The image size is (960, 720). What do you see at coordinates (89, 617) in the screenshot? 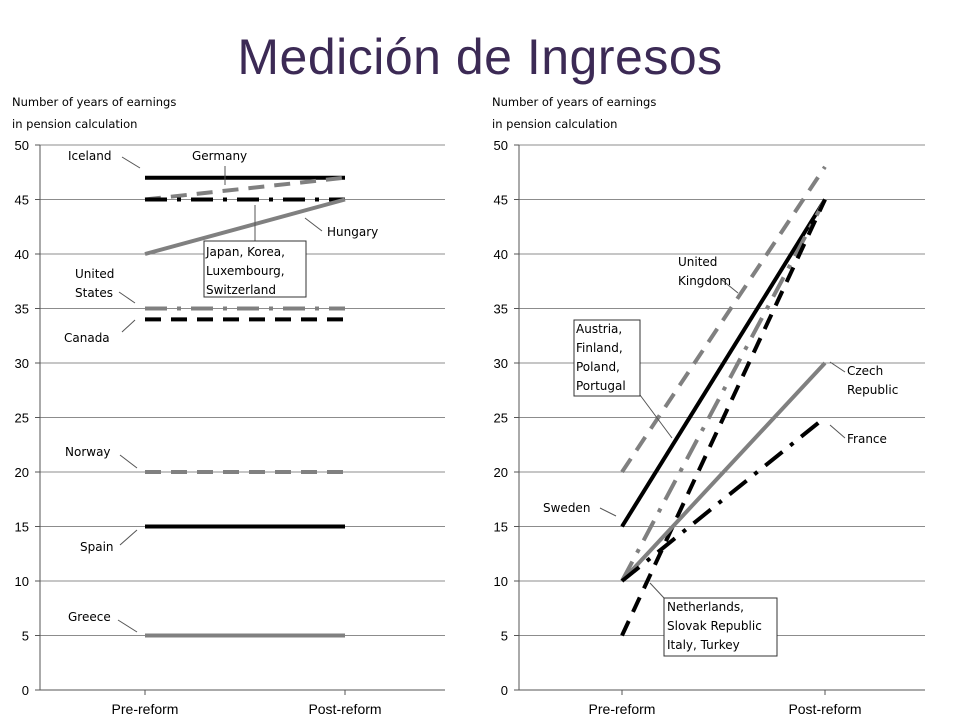
I see `annotation-label: Greece` at bounding box center [89, 617].